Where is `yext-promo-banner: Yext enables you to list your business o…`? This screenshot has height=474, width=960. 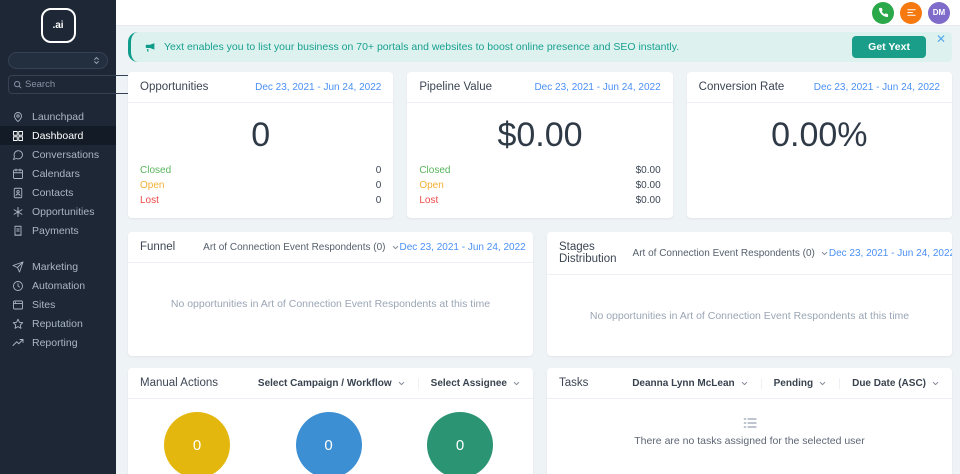 yext-promo-banner: Yext enables you to list your business o… is located at coordinates (540, 47).